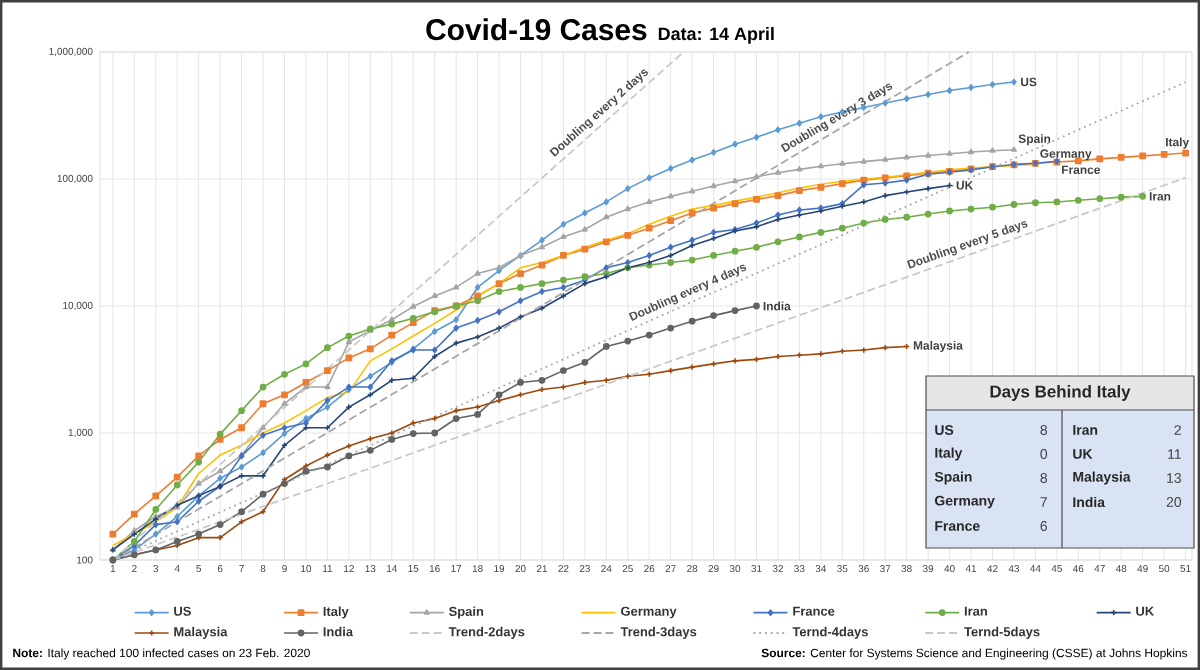  Describe the element at coordinates (1060, 393) in the screenshot. I see `annotation: Days Behind Italy` at that location.